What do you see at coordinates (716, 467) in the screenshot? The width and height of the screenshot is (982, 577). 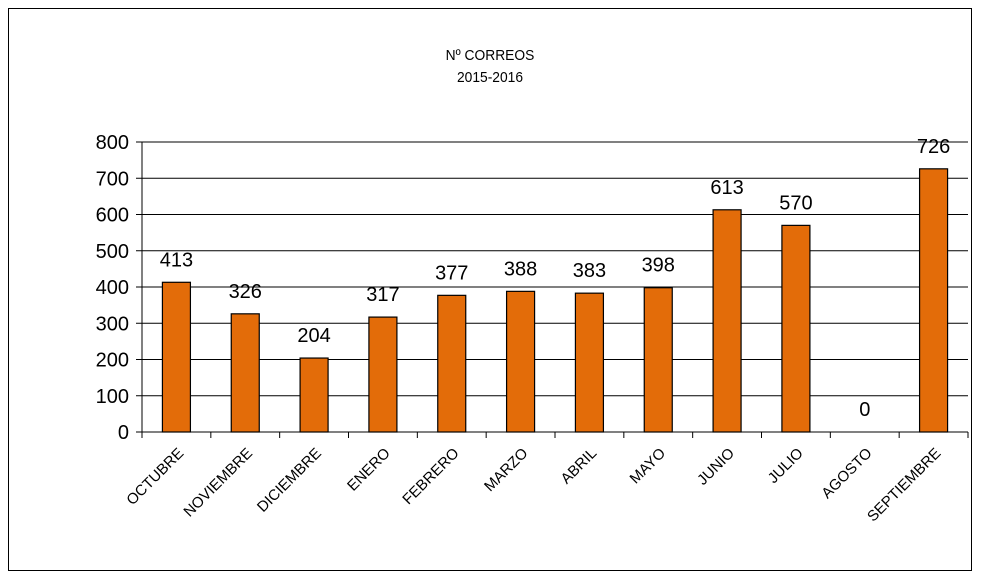 I see `x-category-label: JUNIO` at bounding box center [716, 467].